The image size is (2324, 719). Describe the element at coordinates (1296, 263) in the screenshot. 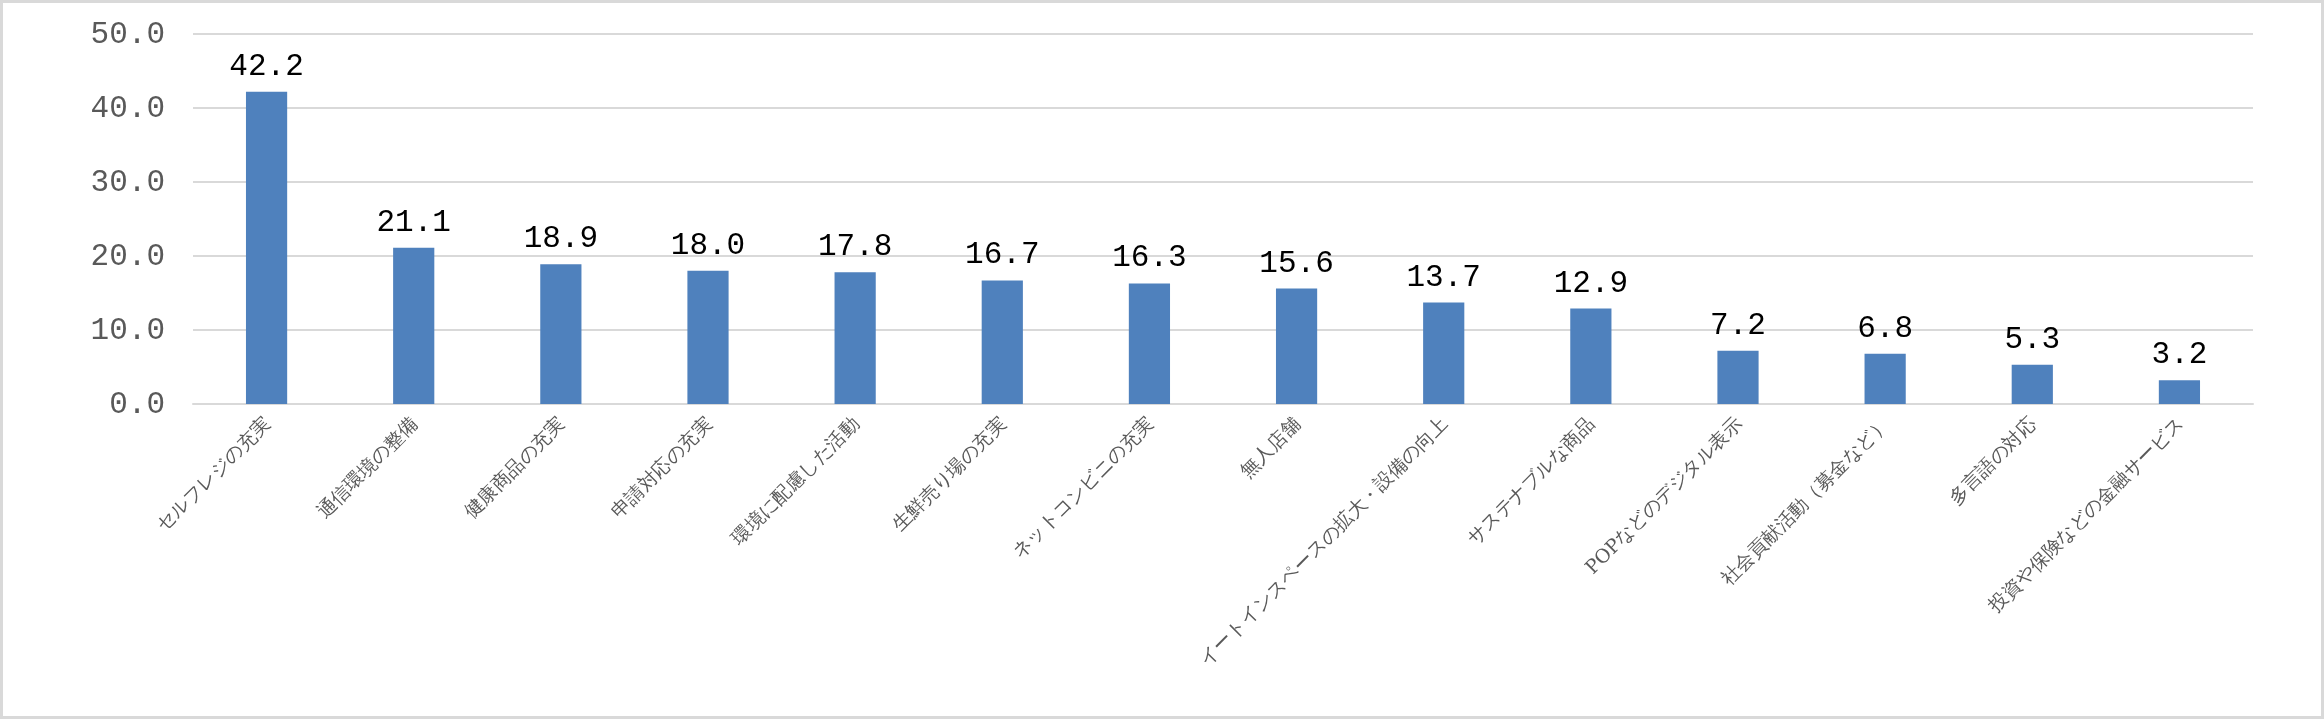

I see `data-label: 15.6` at that location.